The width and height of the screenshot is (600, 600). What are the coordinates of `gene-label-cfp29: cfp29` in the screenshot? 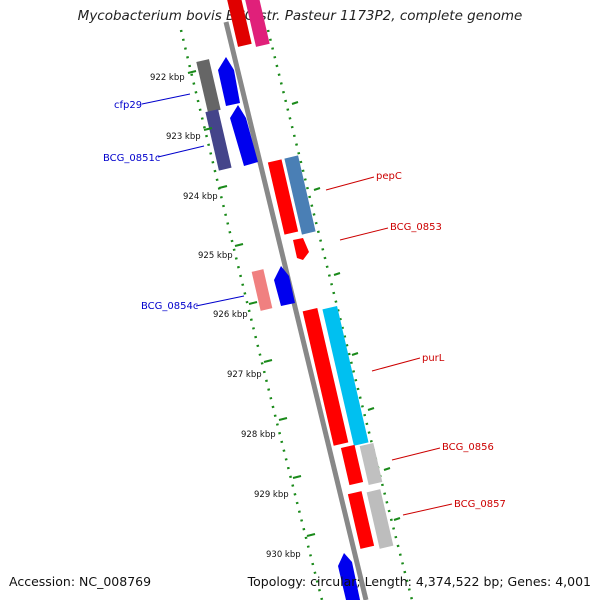 It's located at (128, 105).